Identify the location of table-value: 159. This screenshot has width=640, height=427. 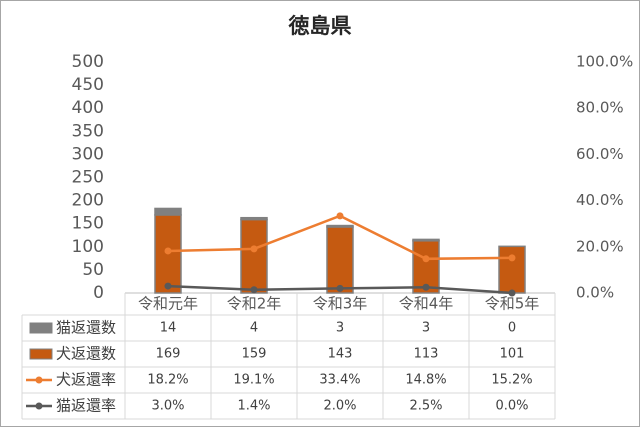
(254, 354).